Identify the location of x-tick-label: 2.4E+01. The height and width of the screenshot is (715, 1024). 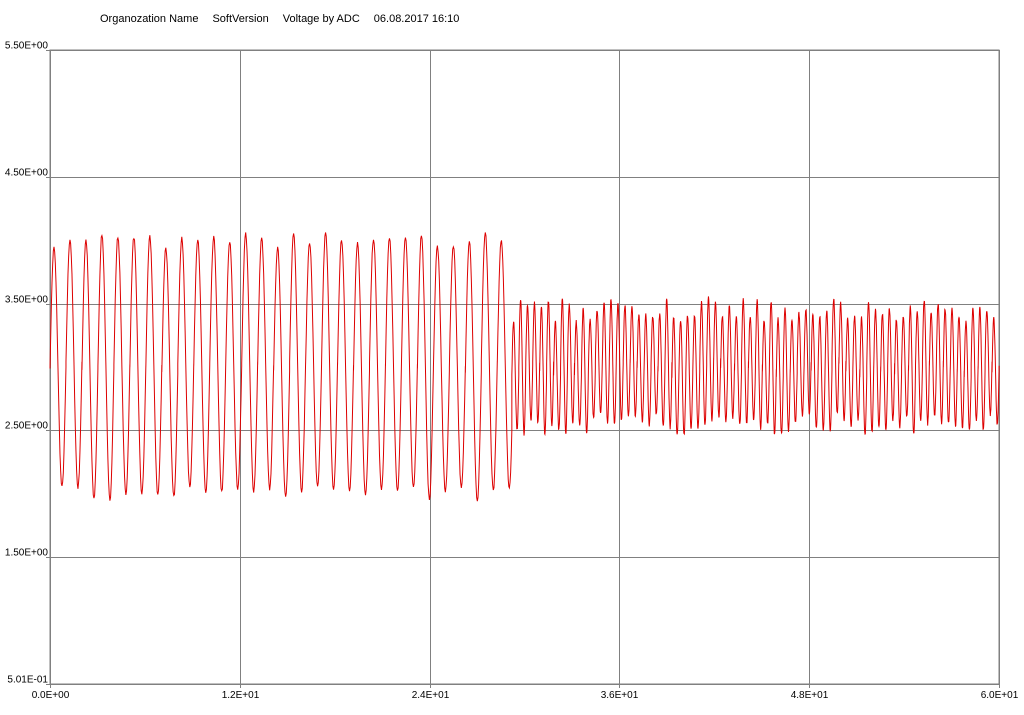
(431, 695).